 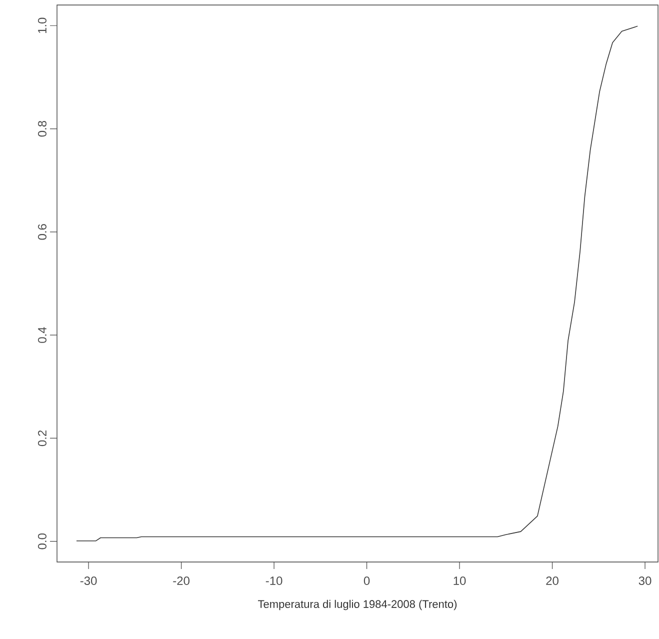 I want to click on x-tick-label: -20, so click(x=181, y=581).